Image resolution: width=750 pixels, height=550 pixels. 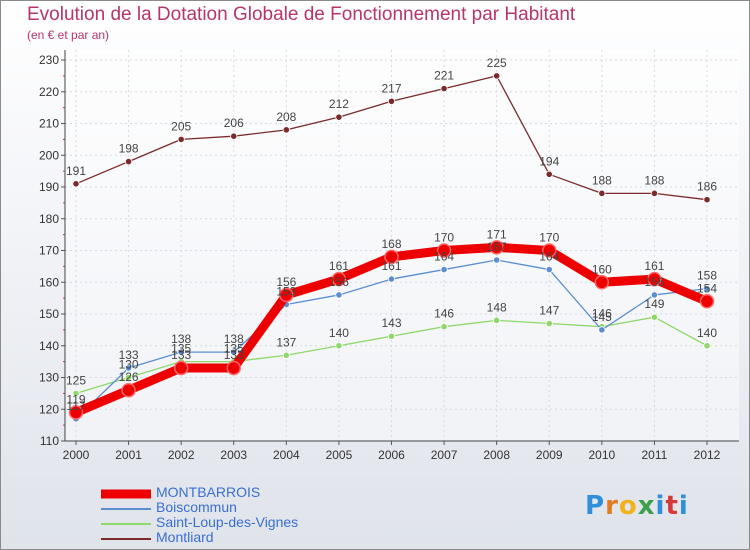 What do you see at coordinates (49, 251) in the screenshot?
I see `y-tick-label: 170` at bounding box center [49, 251].